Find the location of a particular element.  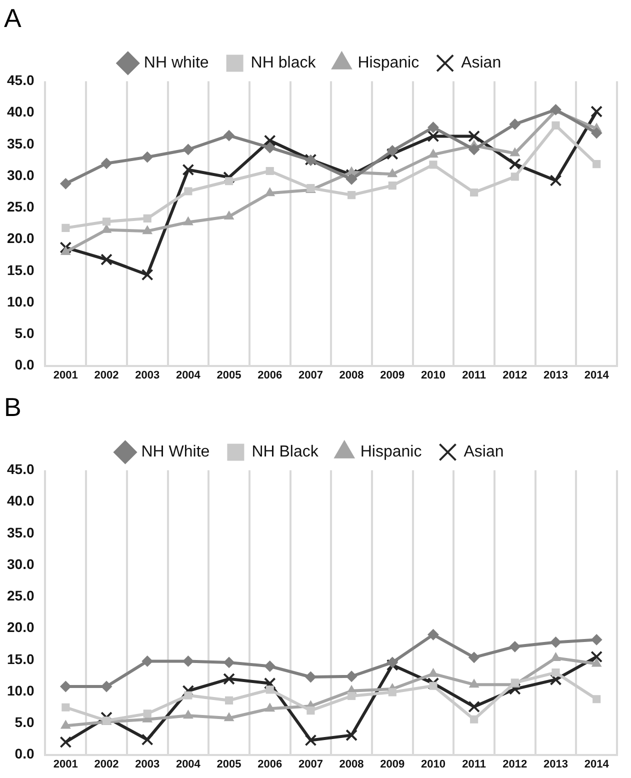

legend-label: NH Black is located at coordinates (286, 452).